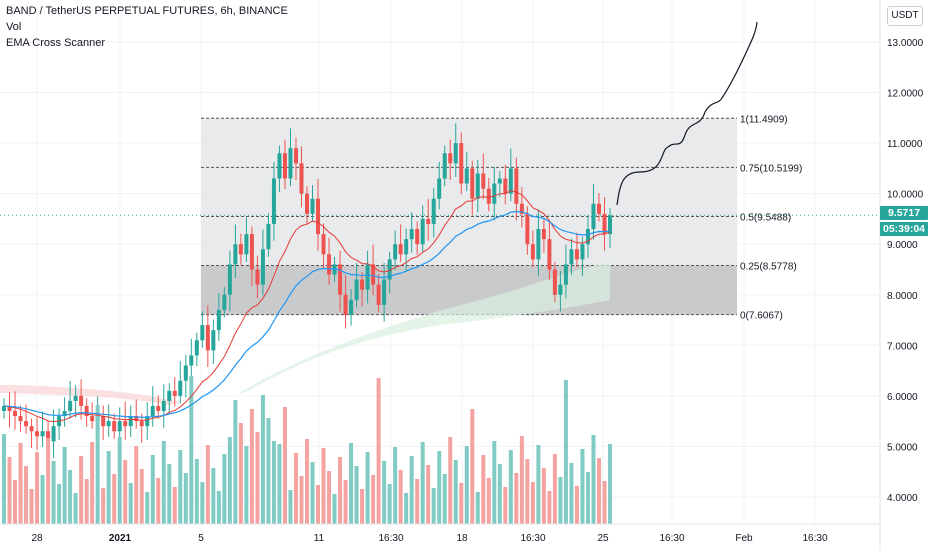  I want to click on currency-button: USDT, so click(905, 16).